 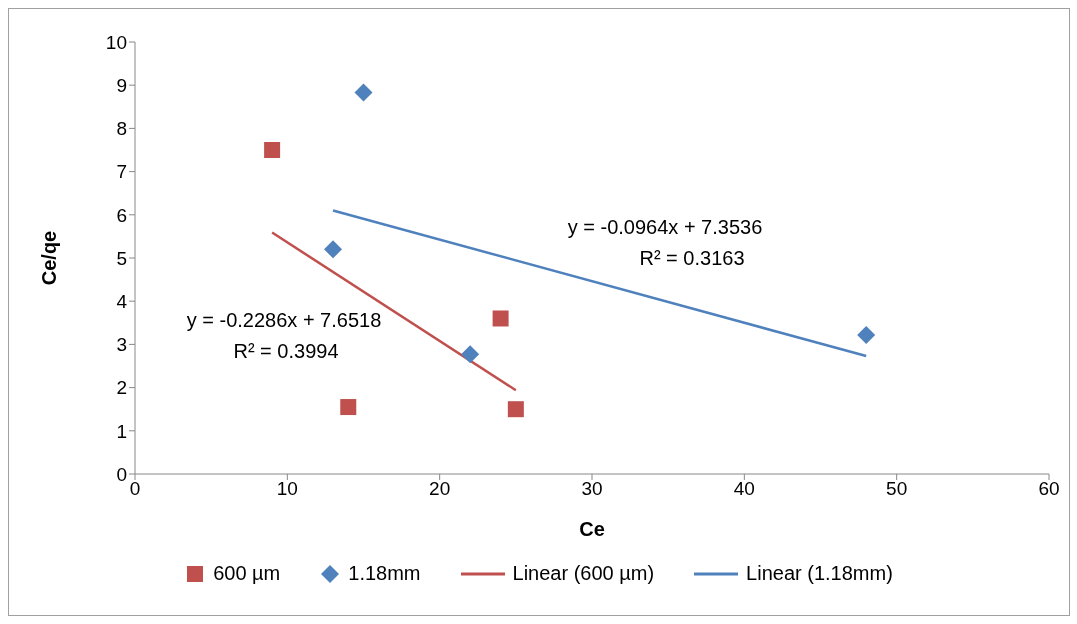 I want to click on x-tick-label: 40, so click(x=744, y=489).